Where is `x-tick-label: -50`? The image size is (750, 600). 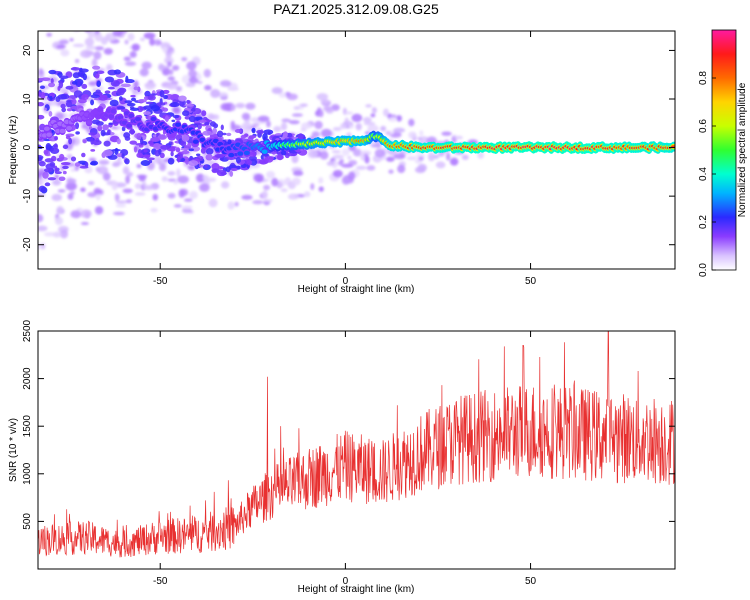 x-tick-label: -50 is located at coordinates (160, 581).